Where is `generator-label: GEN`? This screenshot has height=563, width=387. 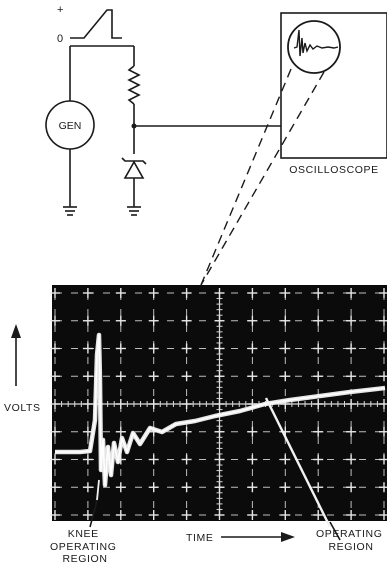
generator-label: GEN is located at coordinates (70, 126).